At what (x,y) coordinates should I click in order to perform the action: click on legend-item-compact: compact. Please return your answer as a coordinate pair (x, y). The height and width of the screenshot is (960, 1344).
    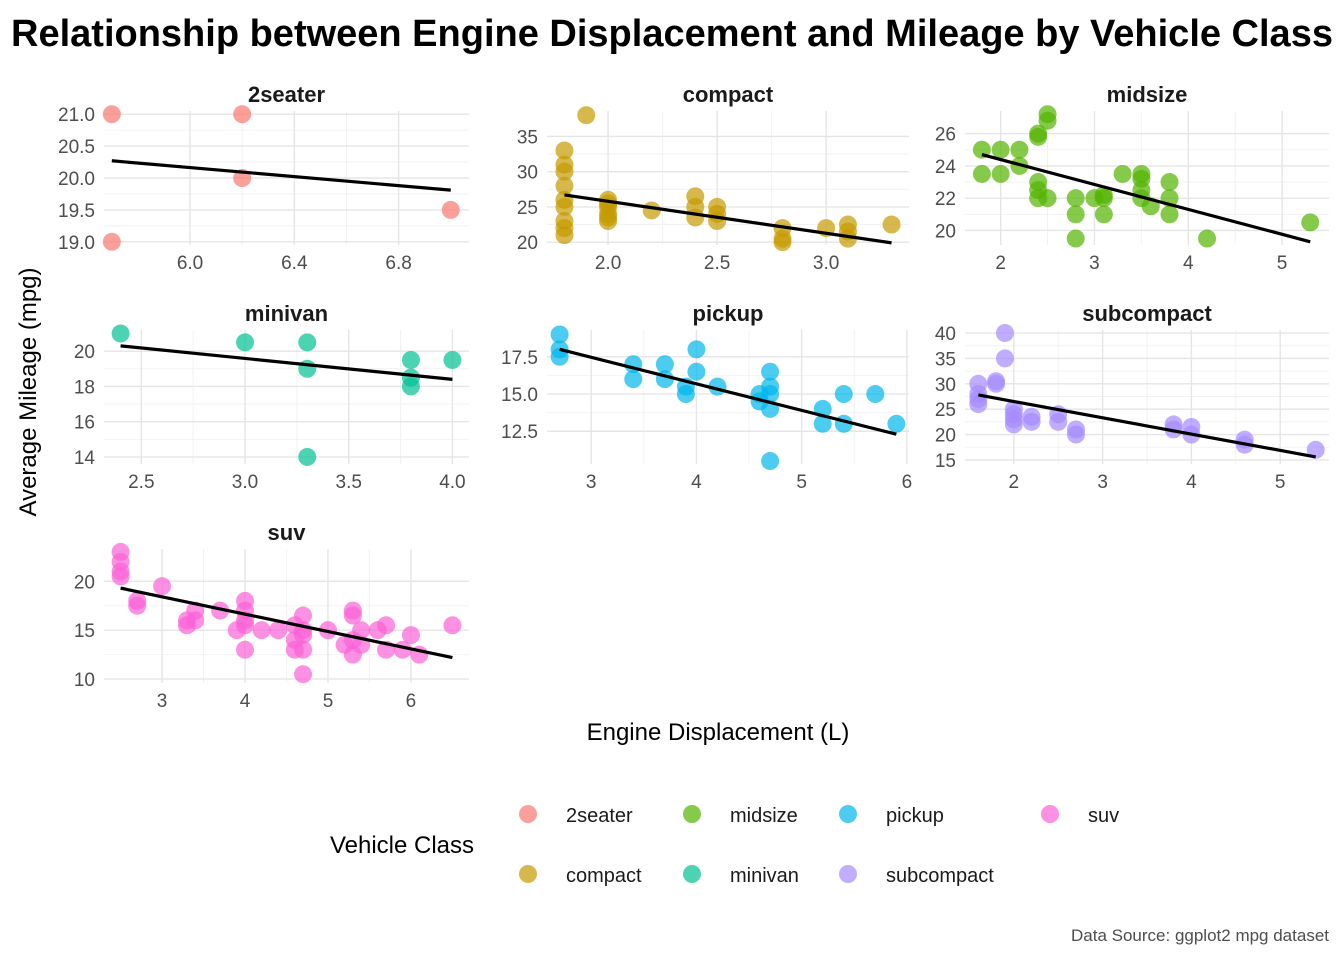
    Looking at the image, I should click on (580, 876).